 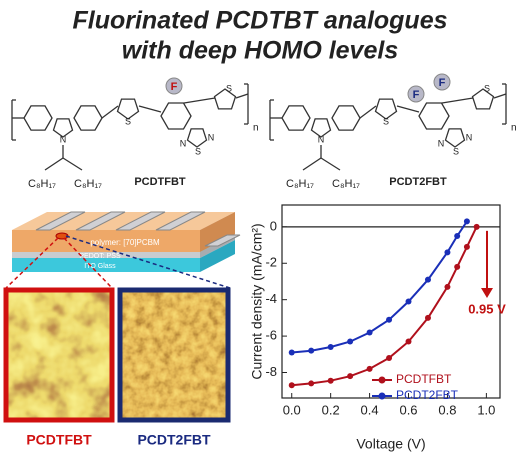 What do you see at coordinates (331, 409) in the screenshot?
I see `x-tick-label: 0.2` at bounding box center [331, 409].